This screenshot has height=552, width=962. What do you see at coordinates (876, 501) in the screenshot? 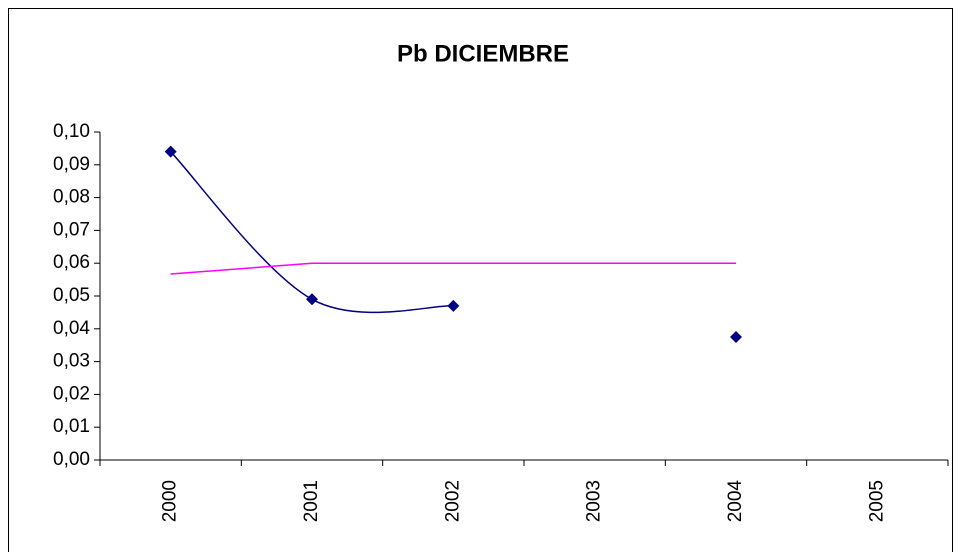
I see `x-tick-label: 2005` at bounding box center [876, 501].